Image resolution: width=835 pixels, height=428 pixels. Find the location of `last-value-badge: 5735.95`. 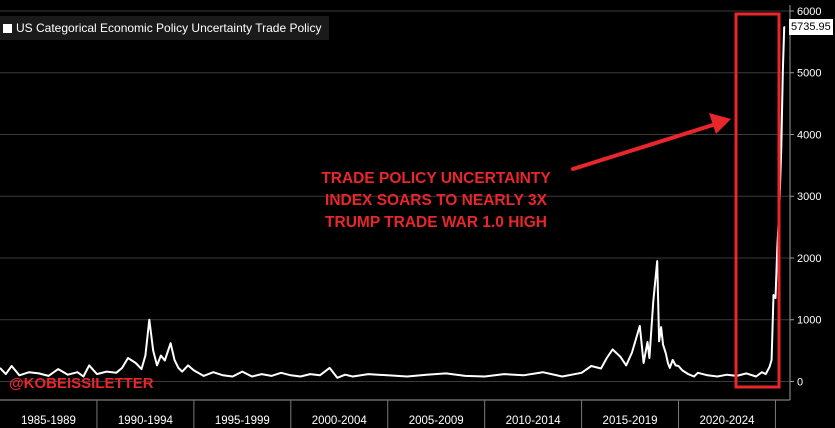

last-value-badge: 5735.95 is located at coordinates (811, 27).